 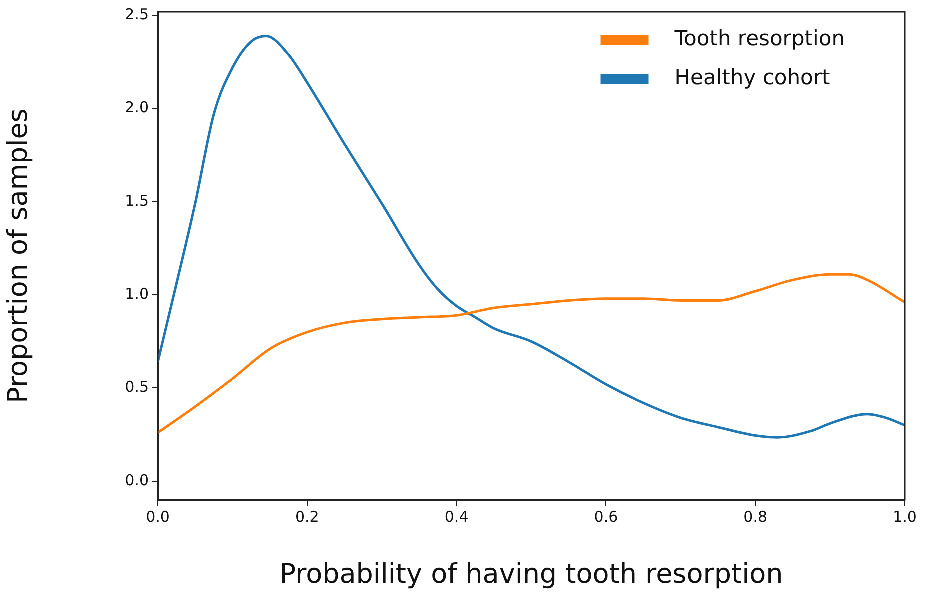 I want to click on x-tick-label: 0.4, so click(x=456, y=517).